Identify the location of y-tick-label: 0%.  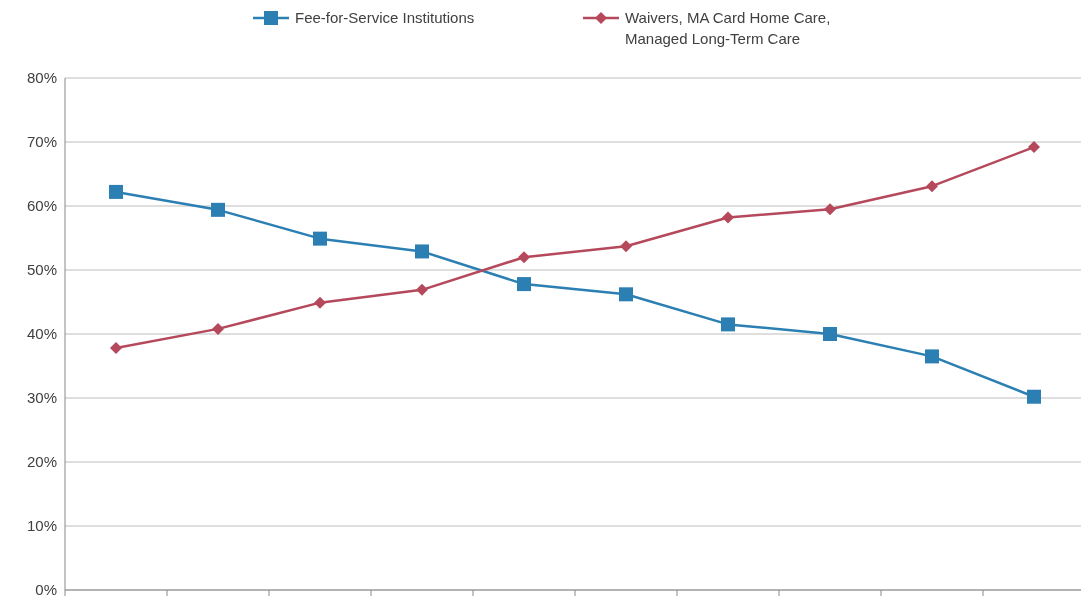
(46, 590).